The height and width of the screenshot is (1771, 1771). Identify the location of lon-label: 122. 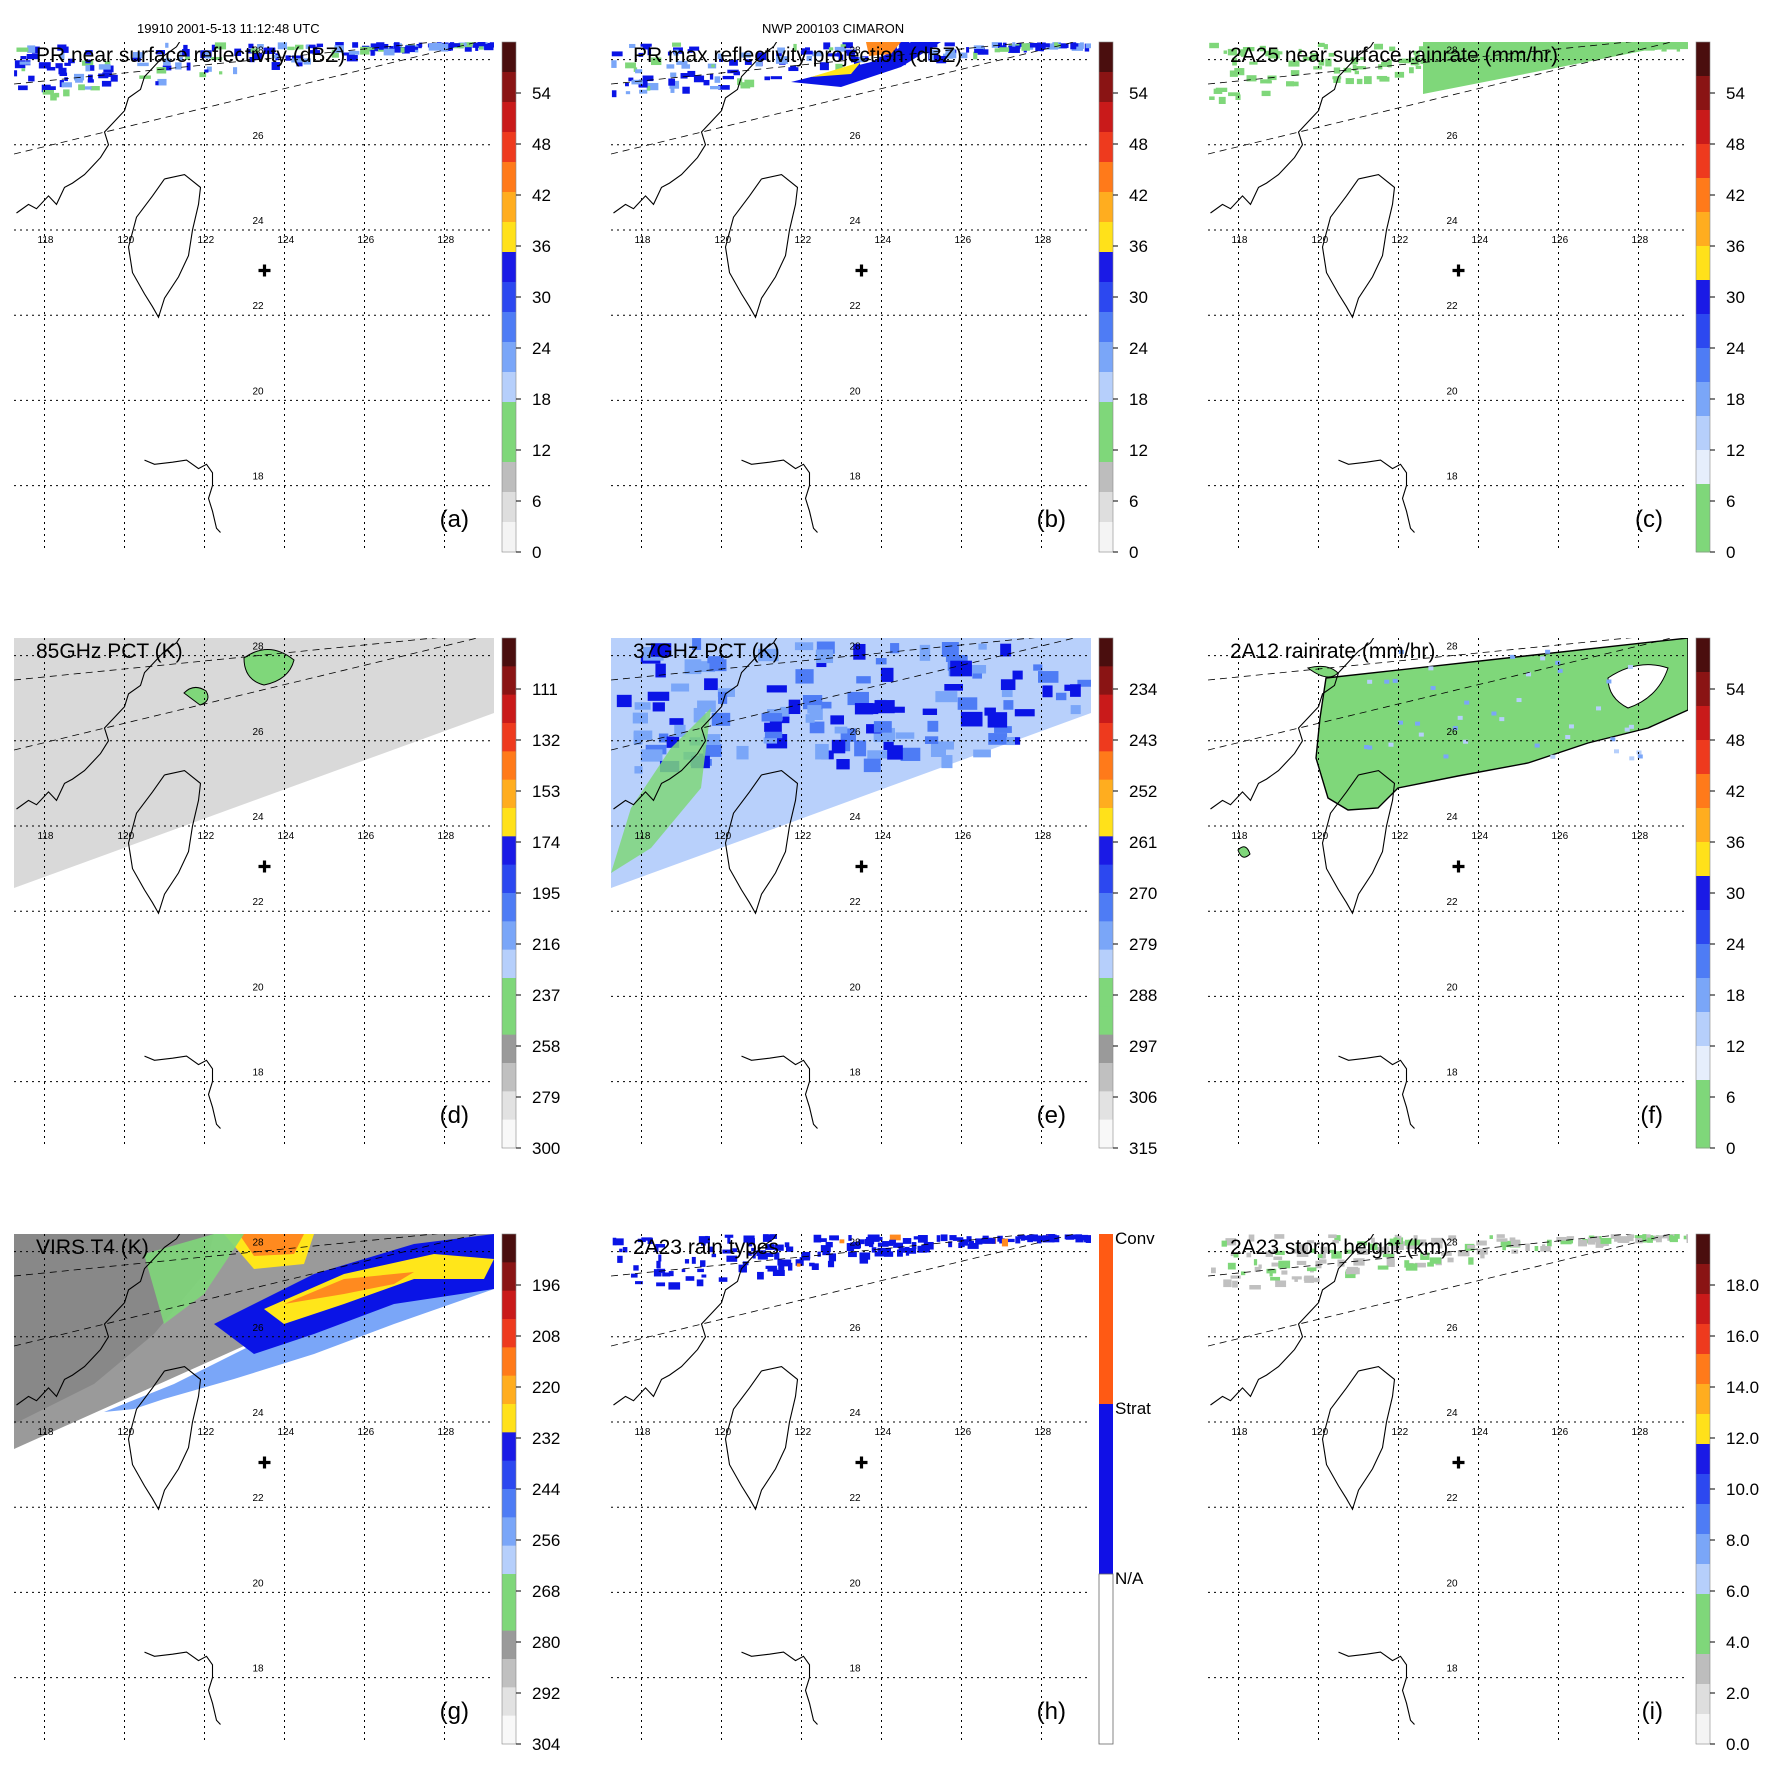
(206, 240).